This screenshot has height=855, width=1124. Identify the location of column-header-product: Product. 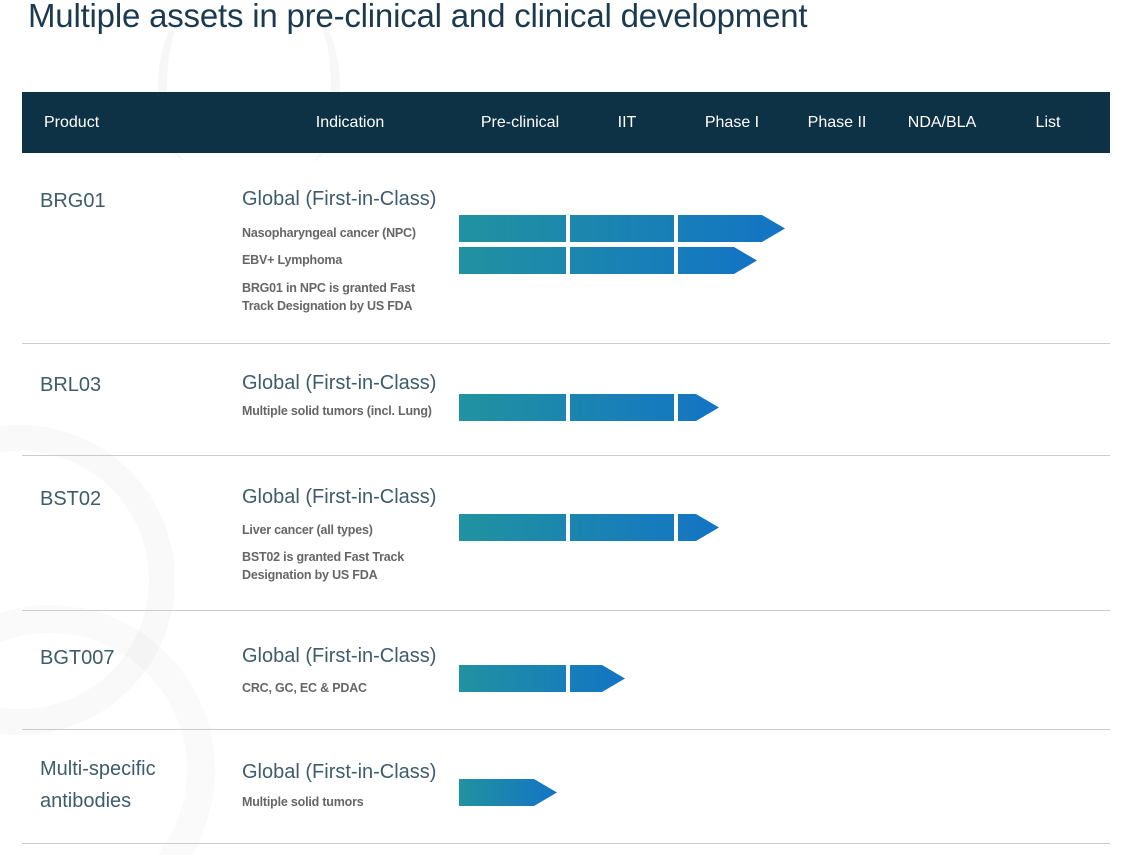
(72, 122).